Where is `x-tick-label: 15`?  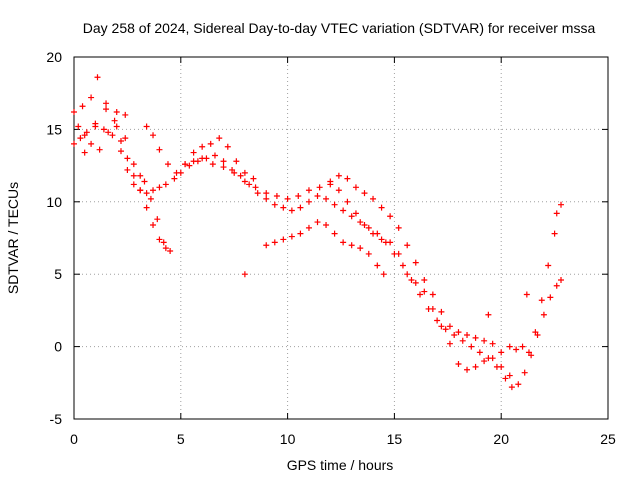 x-tick-label: 15 is located at coordinates (395, 439).